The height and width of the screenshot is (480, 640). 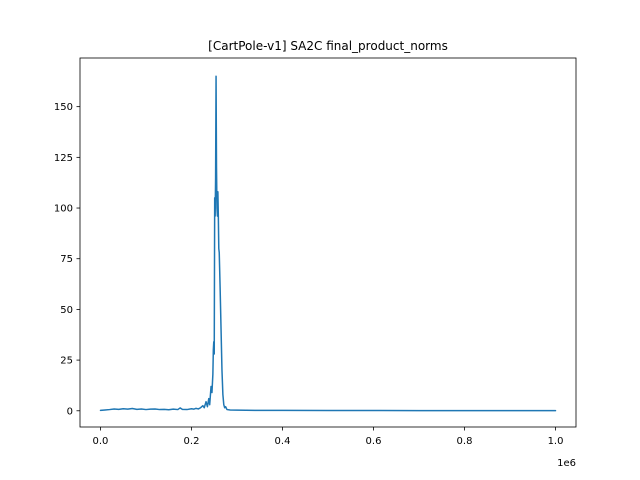 What do you see at coordinates (66, 310) in the screenshot?
I see `y-tick-label-2: 50` at bounding box center [66, 310].